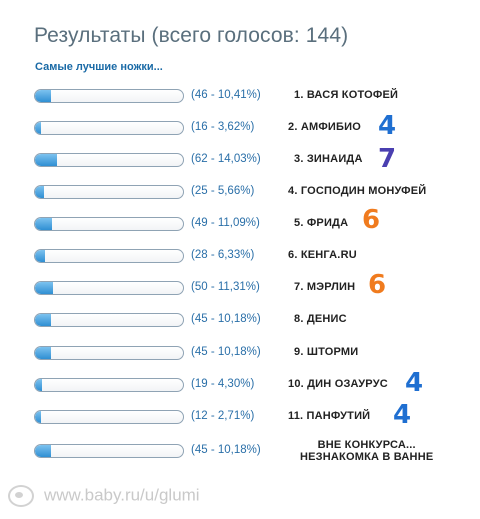 The width and height of the screenshot is (480, 519). I want to click on watermark-text: www.baby.ru/u/glumi, so click(122, 495).